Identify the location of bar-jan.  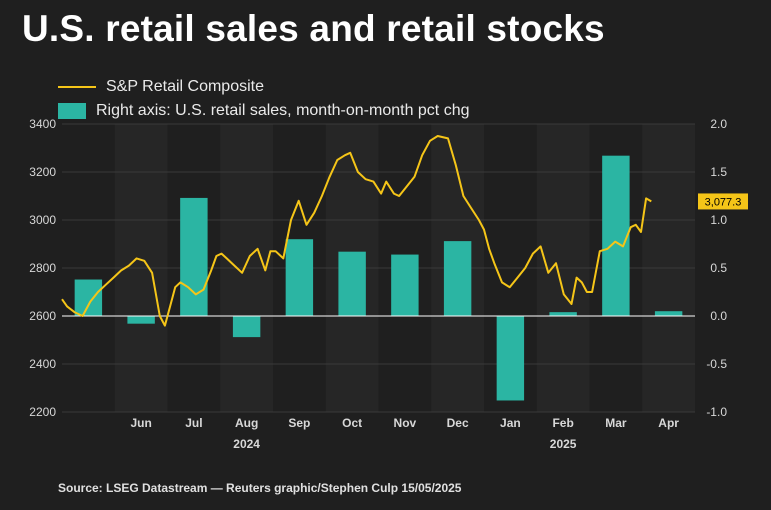
(510, 358).